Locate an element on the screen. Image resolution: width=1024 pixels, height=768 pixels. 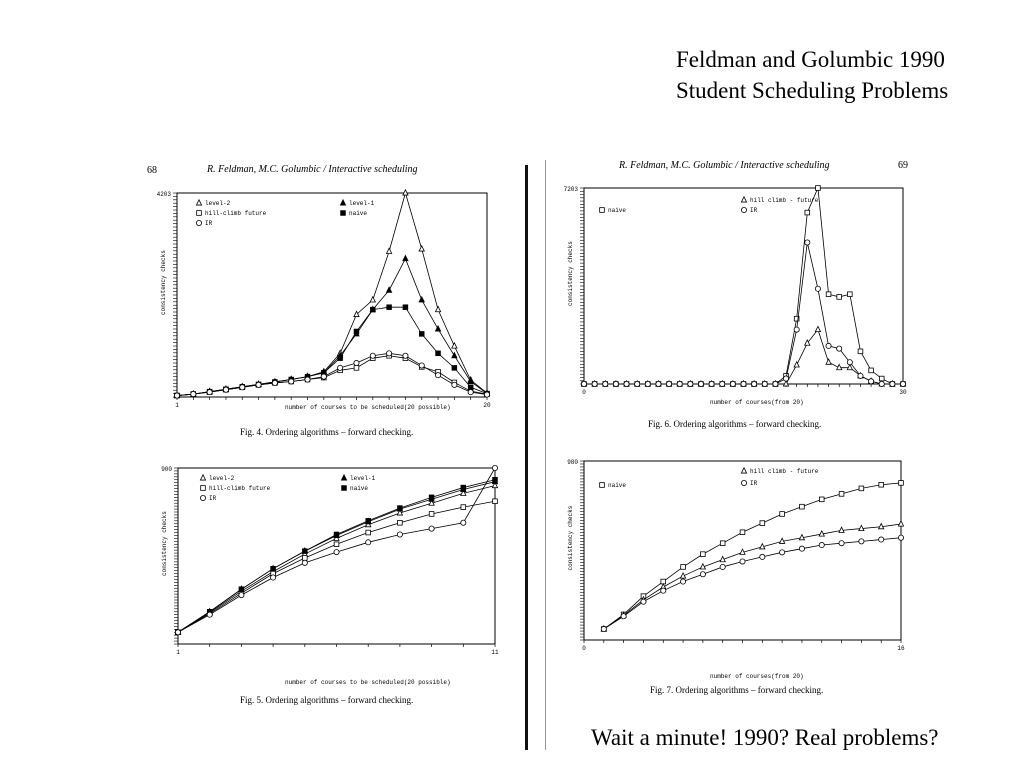
fig5-legend-entry: hill-climb future is located at coordinates (235, 488).